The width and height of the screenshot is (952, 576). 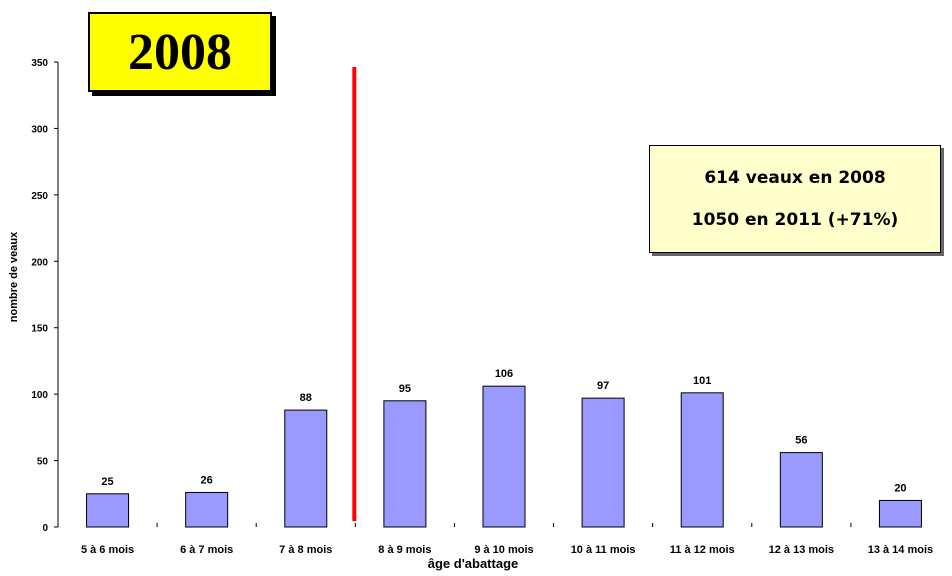 What do you see at coordinates (39, 196) in the screenshot?
I see `y-tick-label: 250` at bounding box center [39, 196].